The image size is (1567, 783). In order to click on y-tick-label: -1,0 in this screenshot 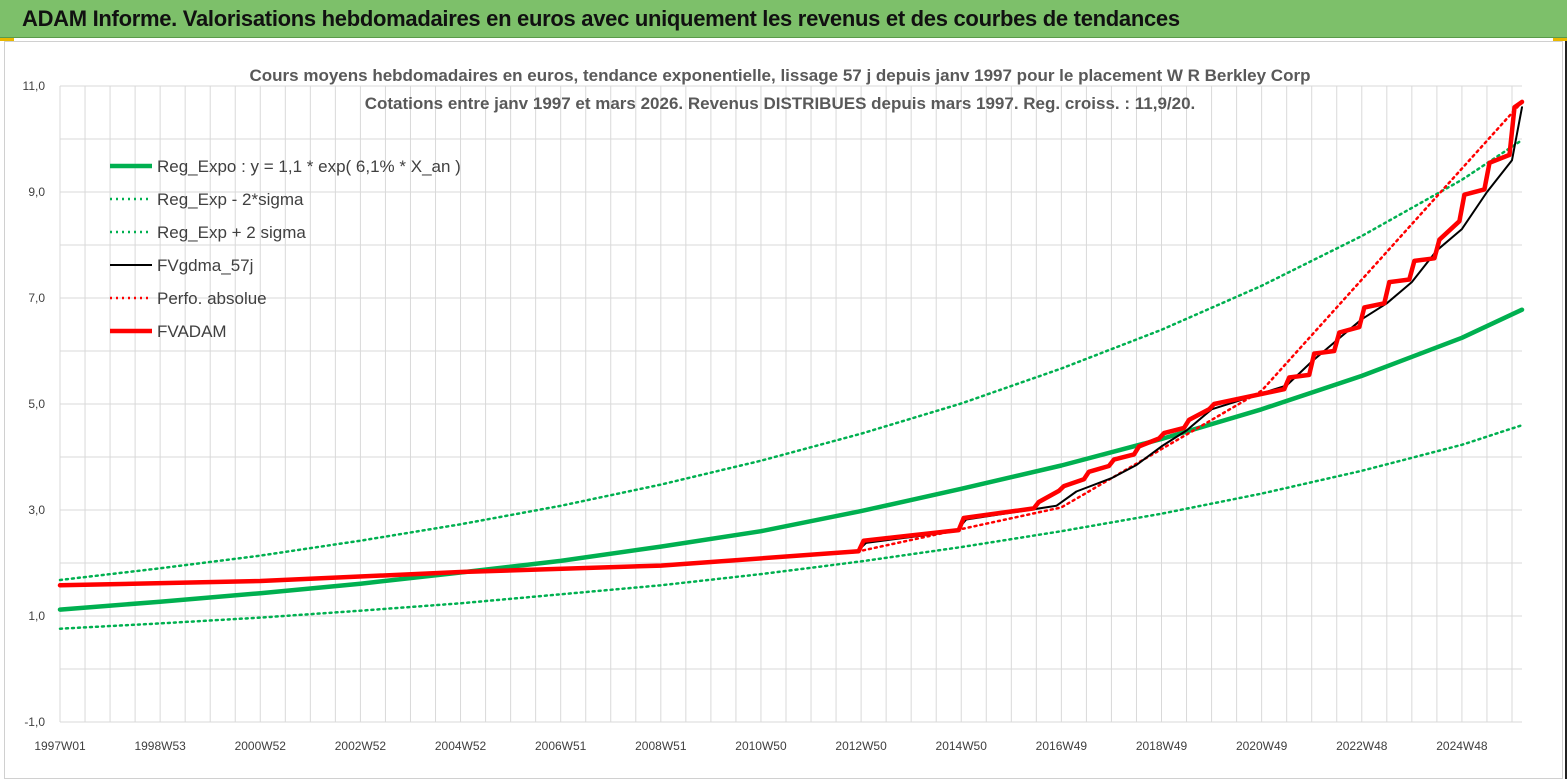, I will do `click(34, 722)`.